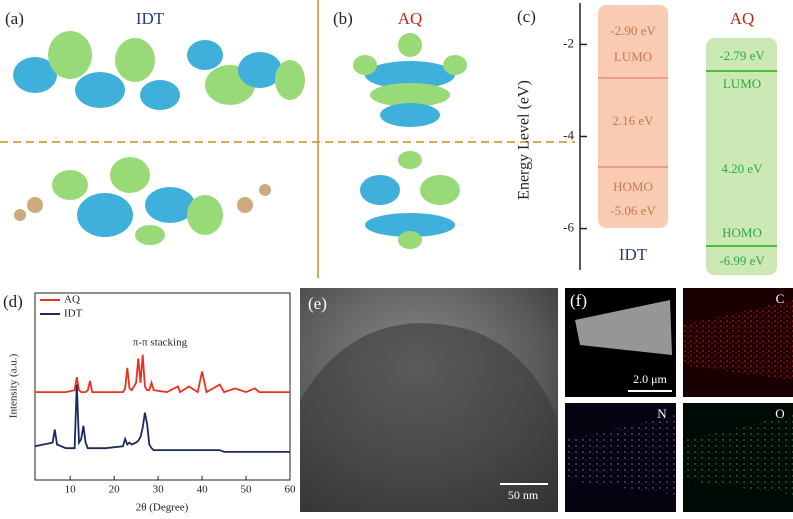 The width and height of the screenshot is (793, 519). Describe the element at coordinates (578, 300) in the screenshot. I see `panel-label: (f)` at that location.